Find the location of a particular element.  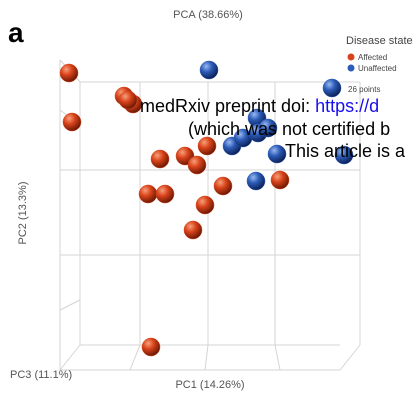

x-axis-label: PC1 (14.26%) is located at coordinates (209, 385).